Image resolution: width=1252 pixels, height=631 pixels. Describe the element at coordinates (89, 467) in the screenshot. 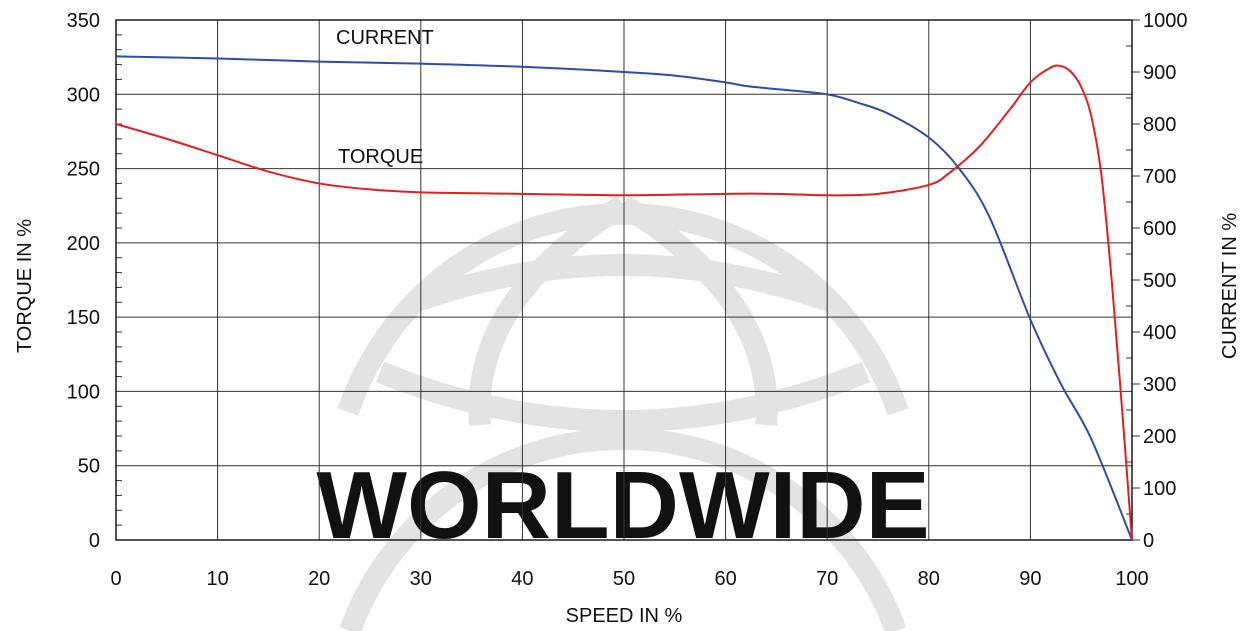

I see `y-left-tick-label: 50` at that location.